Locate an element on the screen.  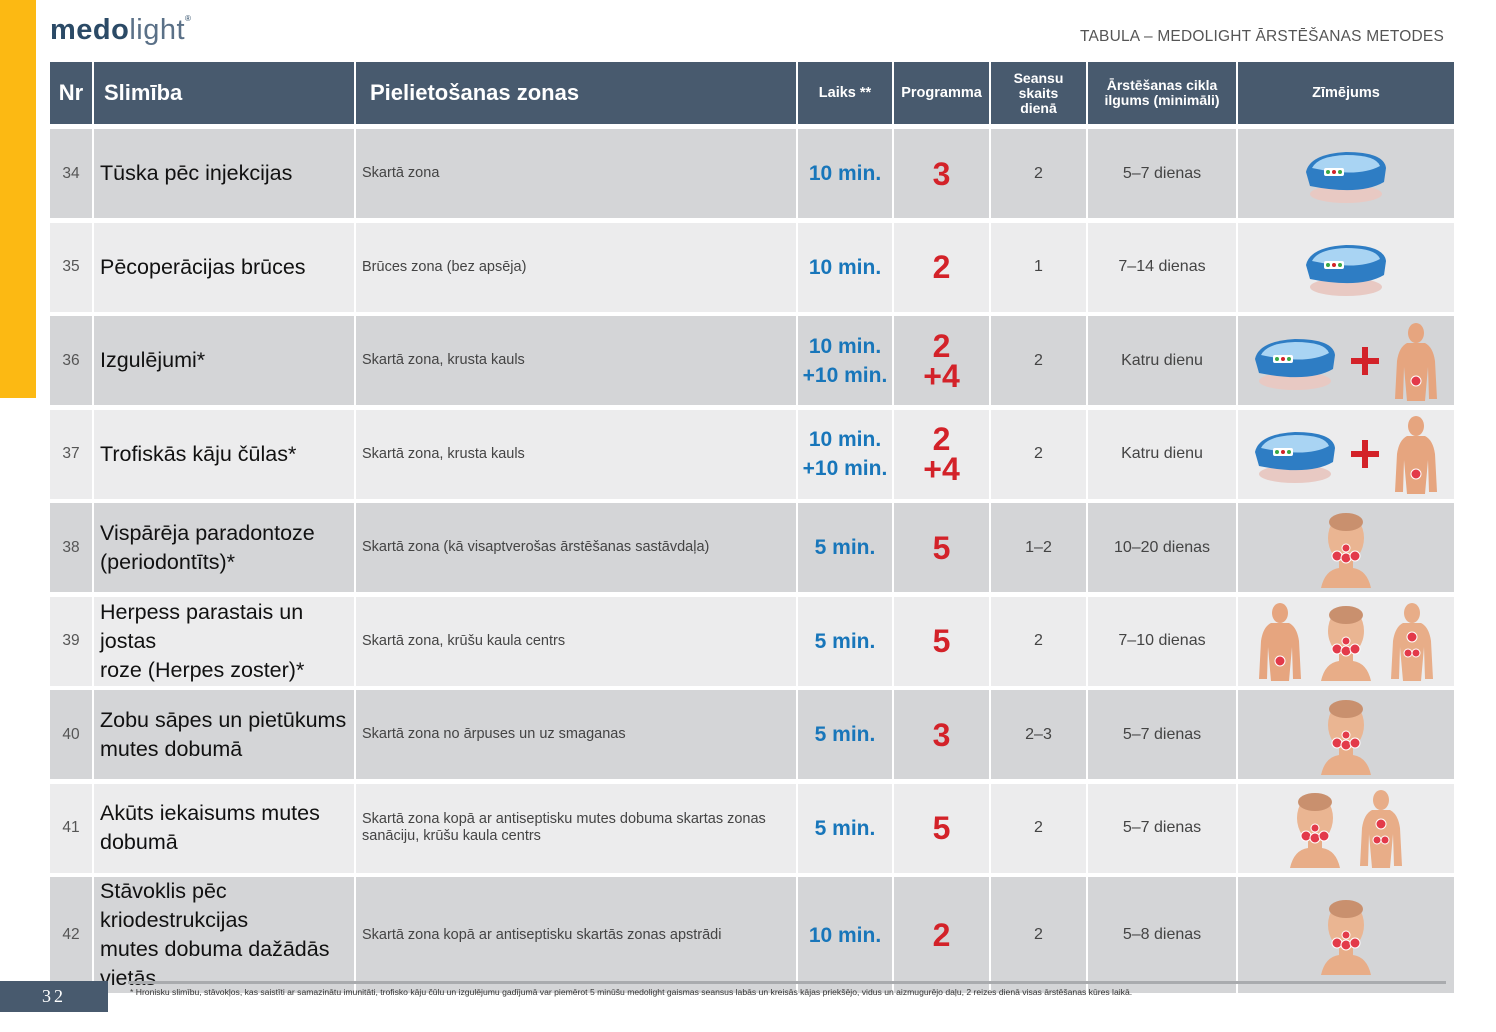
slimiba-line: Herpess parastais un jostas is located at coordinates (202, 626).